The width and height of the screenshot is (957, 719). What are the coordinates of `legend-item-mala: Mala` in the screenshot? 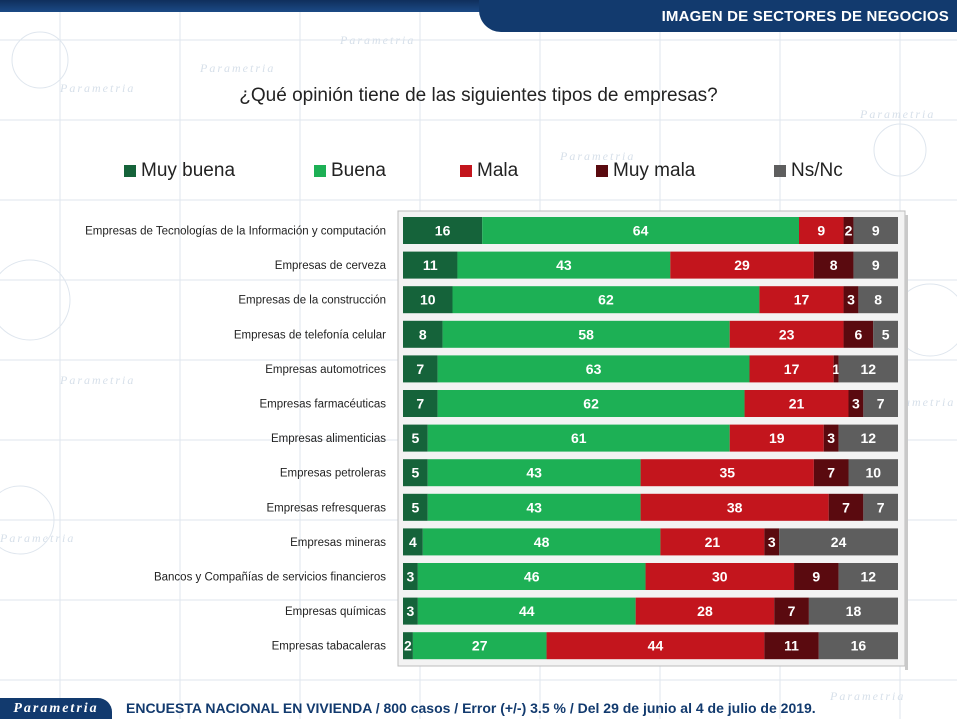 It's located at (489, 171).